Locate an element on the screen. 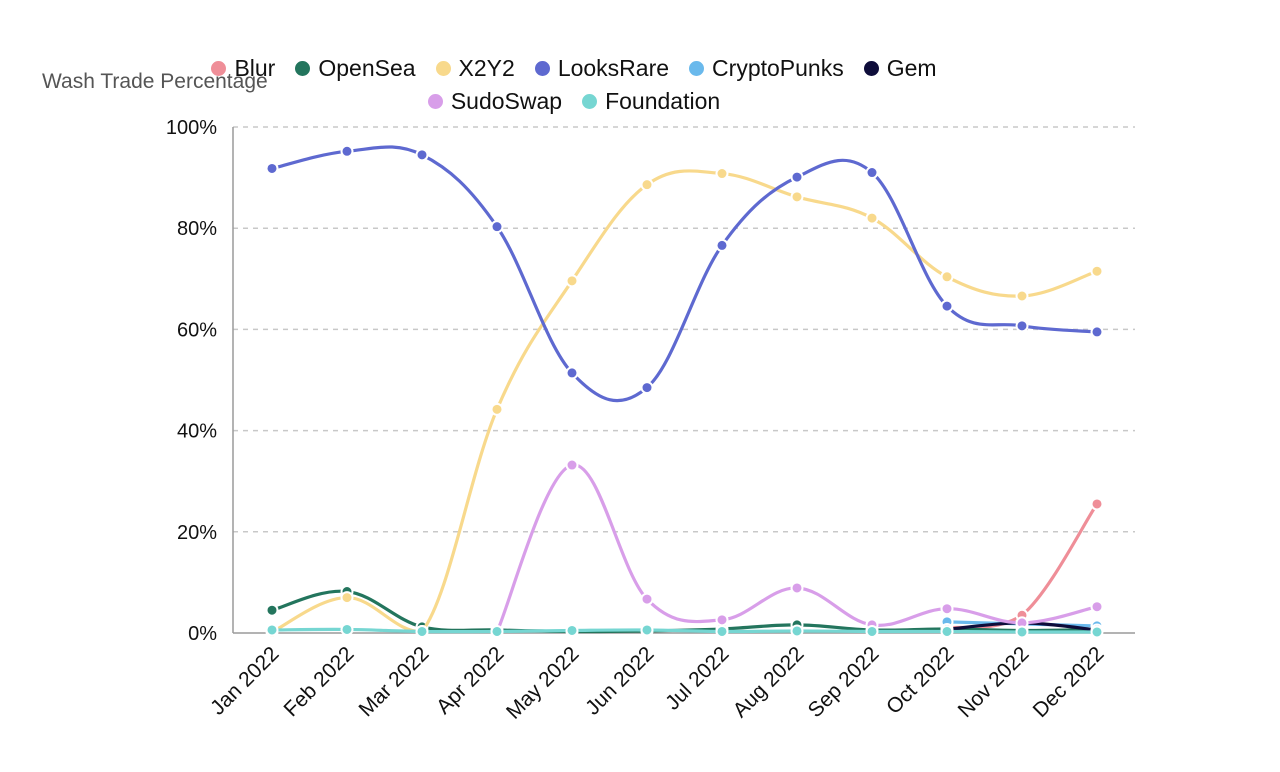  legend-label: X2Y2 is located at coordinates (486, 68).